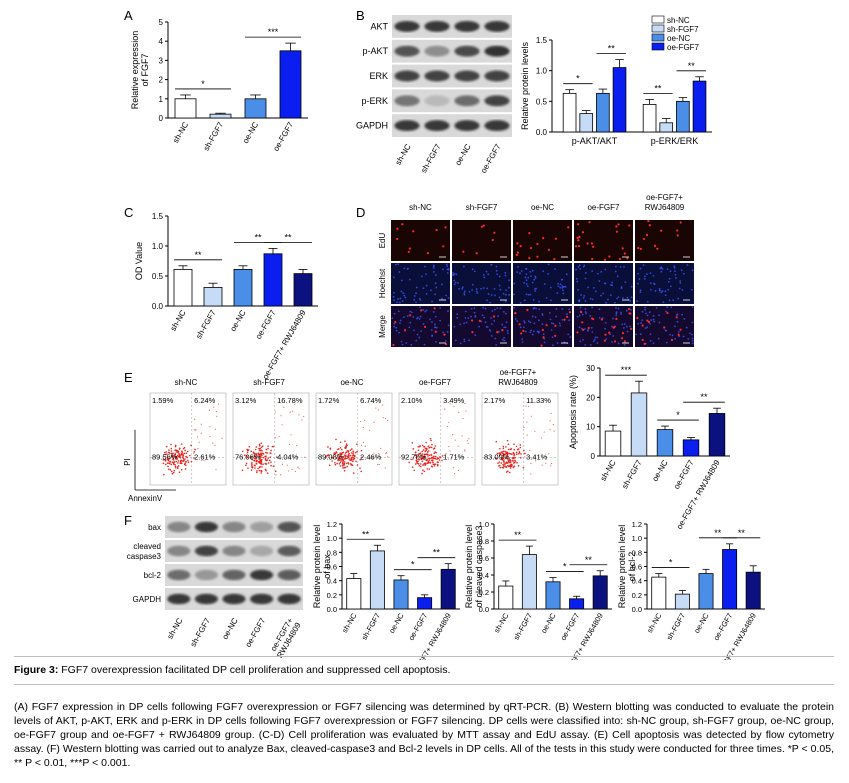  I want to click on panel-label-b: B, so click(360, 15).